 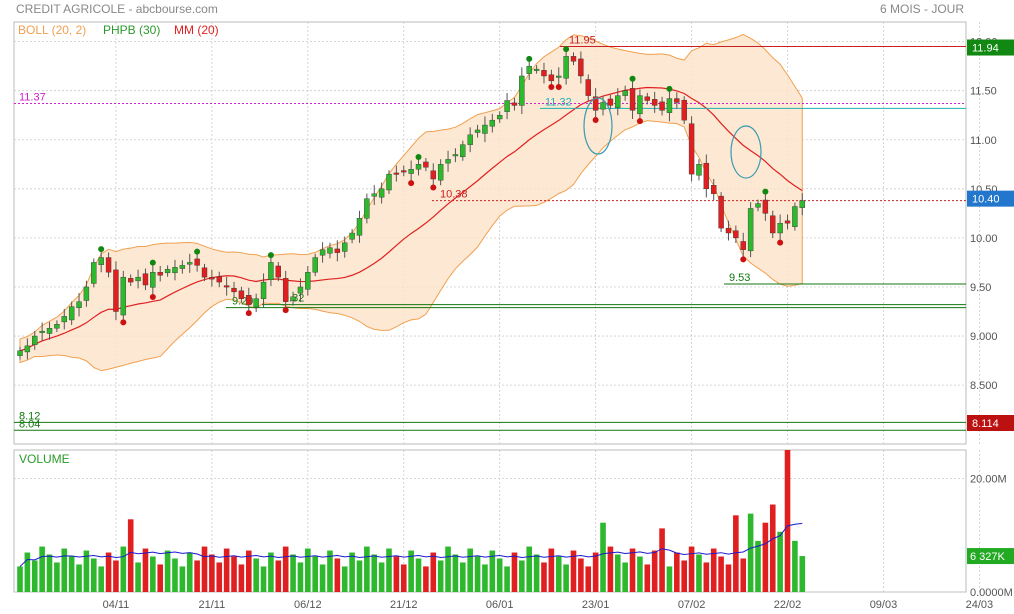 What do you see at coordinates (558, 102) in the screenshot?
I see `reference-line-label: 11.32` at bounding box center [558, 102].